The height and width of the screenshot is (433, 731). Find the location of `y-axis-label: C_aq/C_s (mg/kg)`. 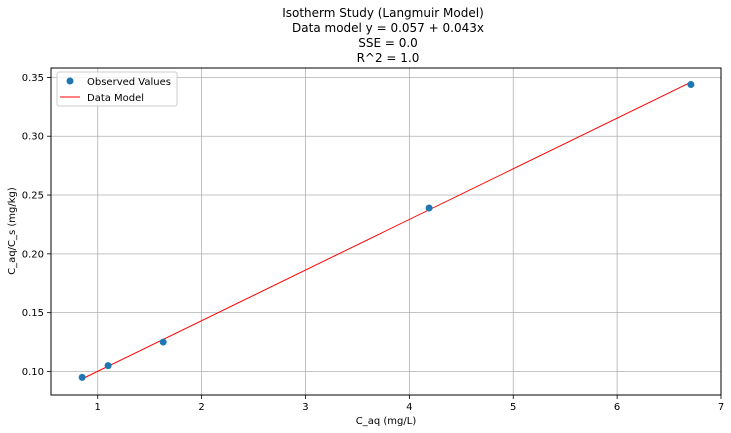

y-axis-label: C_aq/C_s (mg/kg) is located at coordinates (12, 231).